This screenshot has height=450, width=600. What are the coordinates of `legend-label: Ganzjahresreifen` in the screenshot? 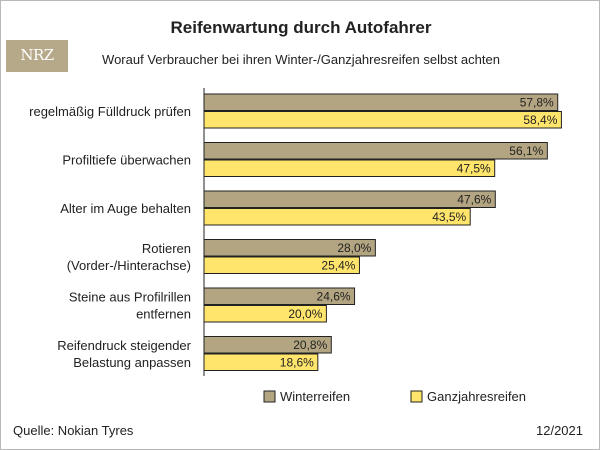 It's located at (476, 396).